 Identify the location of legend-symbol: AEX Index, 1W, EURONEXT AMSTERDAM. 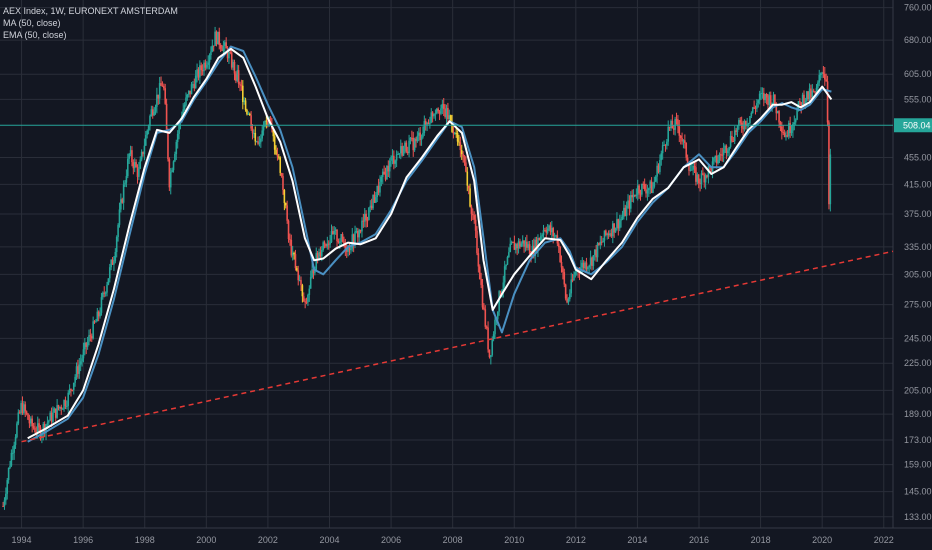
(90, 11).